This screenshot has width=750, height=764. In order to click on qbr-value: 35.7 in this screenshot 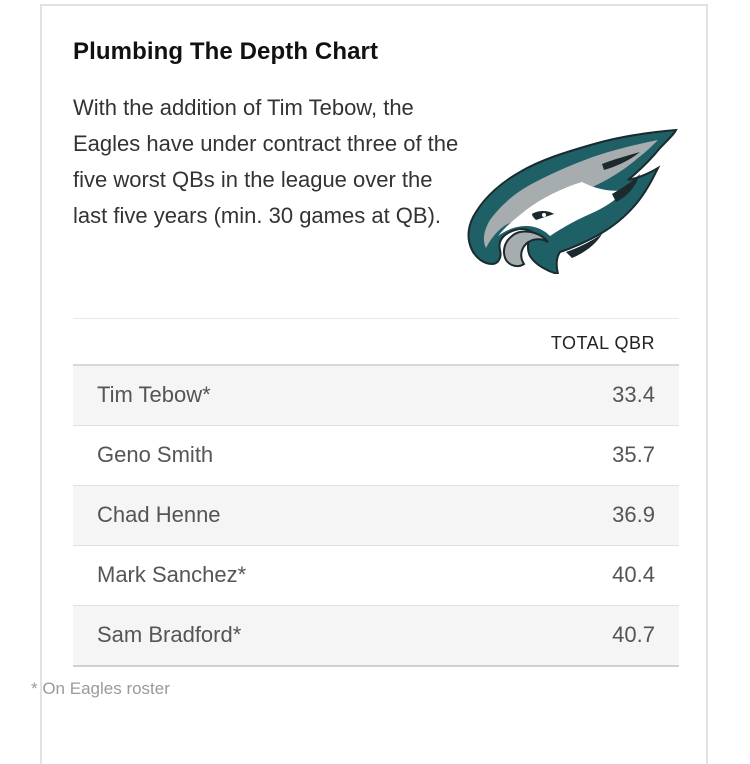, I will do `click(633, 454)`.